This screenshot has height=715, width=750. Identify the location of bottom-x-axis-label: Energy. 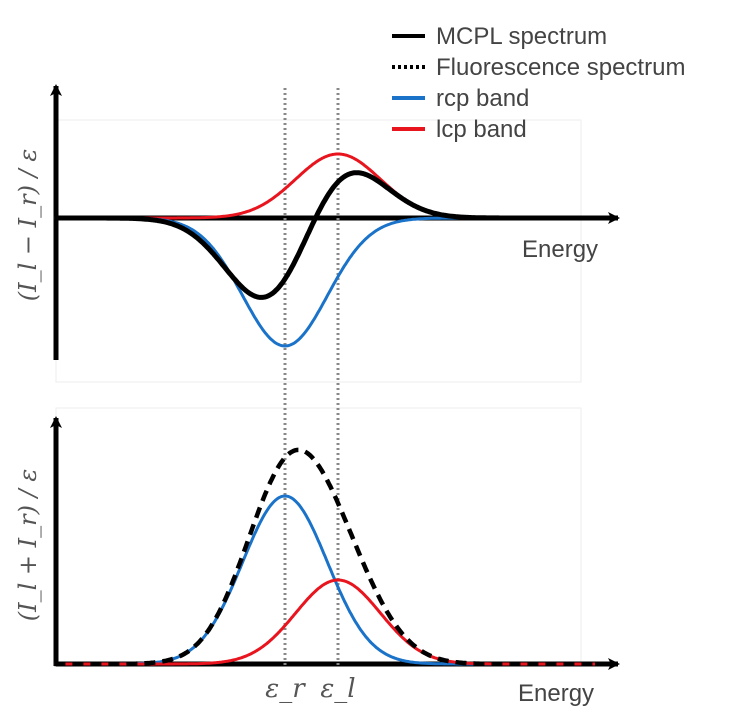
(556, 693).